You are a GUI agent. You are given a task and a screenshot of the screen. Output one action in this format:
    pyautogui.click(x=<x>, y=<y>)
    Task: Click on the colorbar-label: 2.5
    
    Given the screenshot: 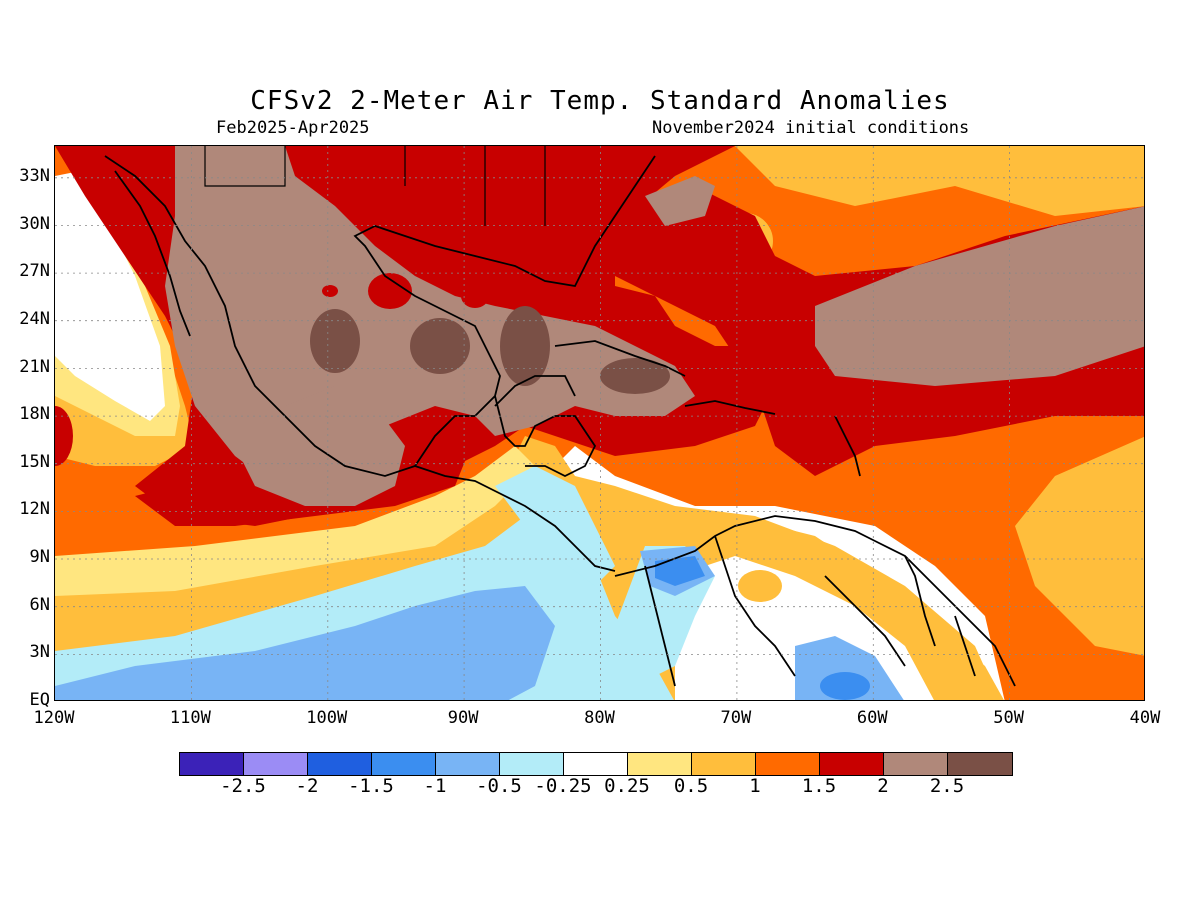 What is the action you would take?
    pyautogui.click(x=947, y=786)
    